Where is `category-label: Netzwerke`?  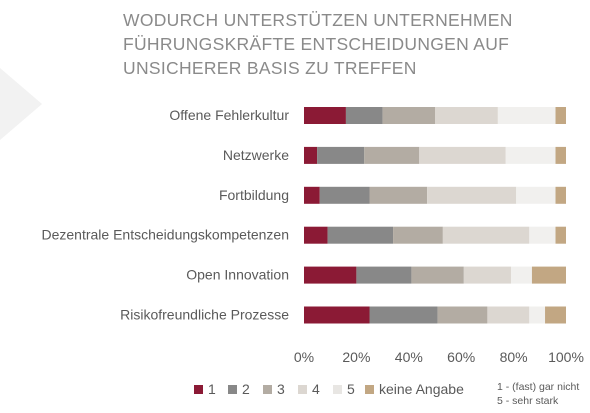 category-label: Netzwerke is located at coordinates (256, 155).